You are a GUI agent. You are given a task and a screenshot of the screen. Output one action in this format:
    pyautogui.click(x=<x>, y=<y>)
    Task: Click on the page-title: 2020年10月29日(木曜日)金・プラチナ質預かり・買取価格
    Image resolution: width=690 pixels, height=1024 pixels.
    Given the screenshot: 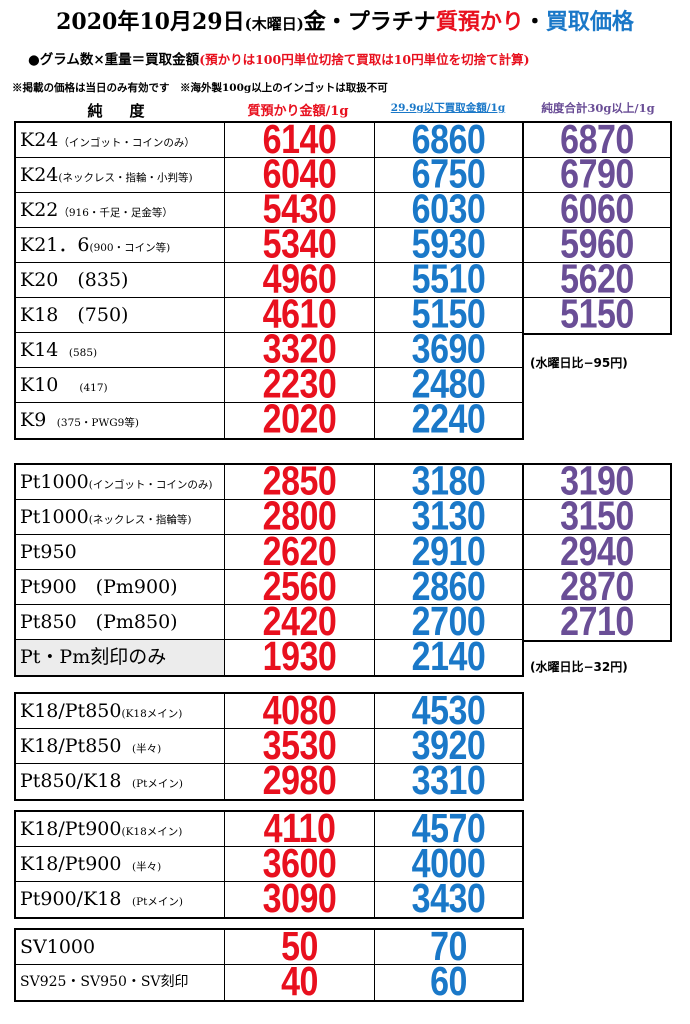 What is the action you would take?
    pyautogui.click(x=345, y=24)
    